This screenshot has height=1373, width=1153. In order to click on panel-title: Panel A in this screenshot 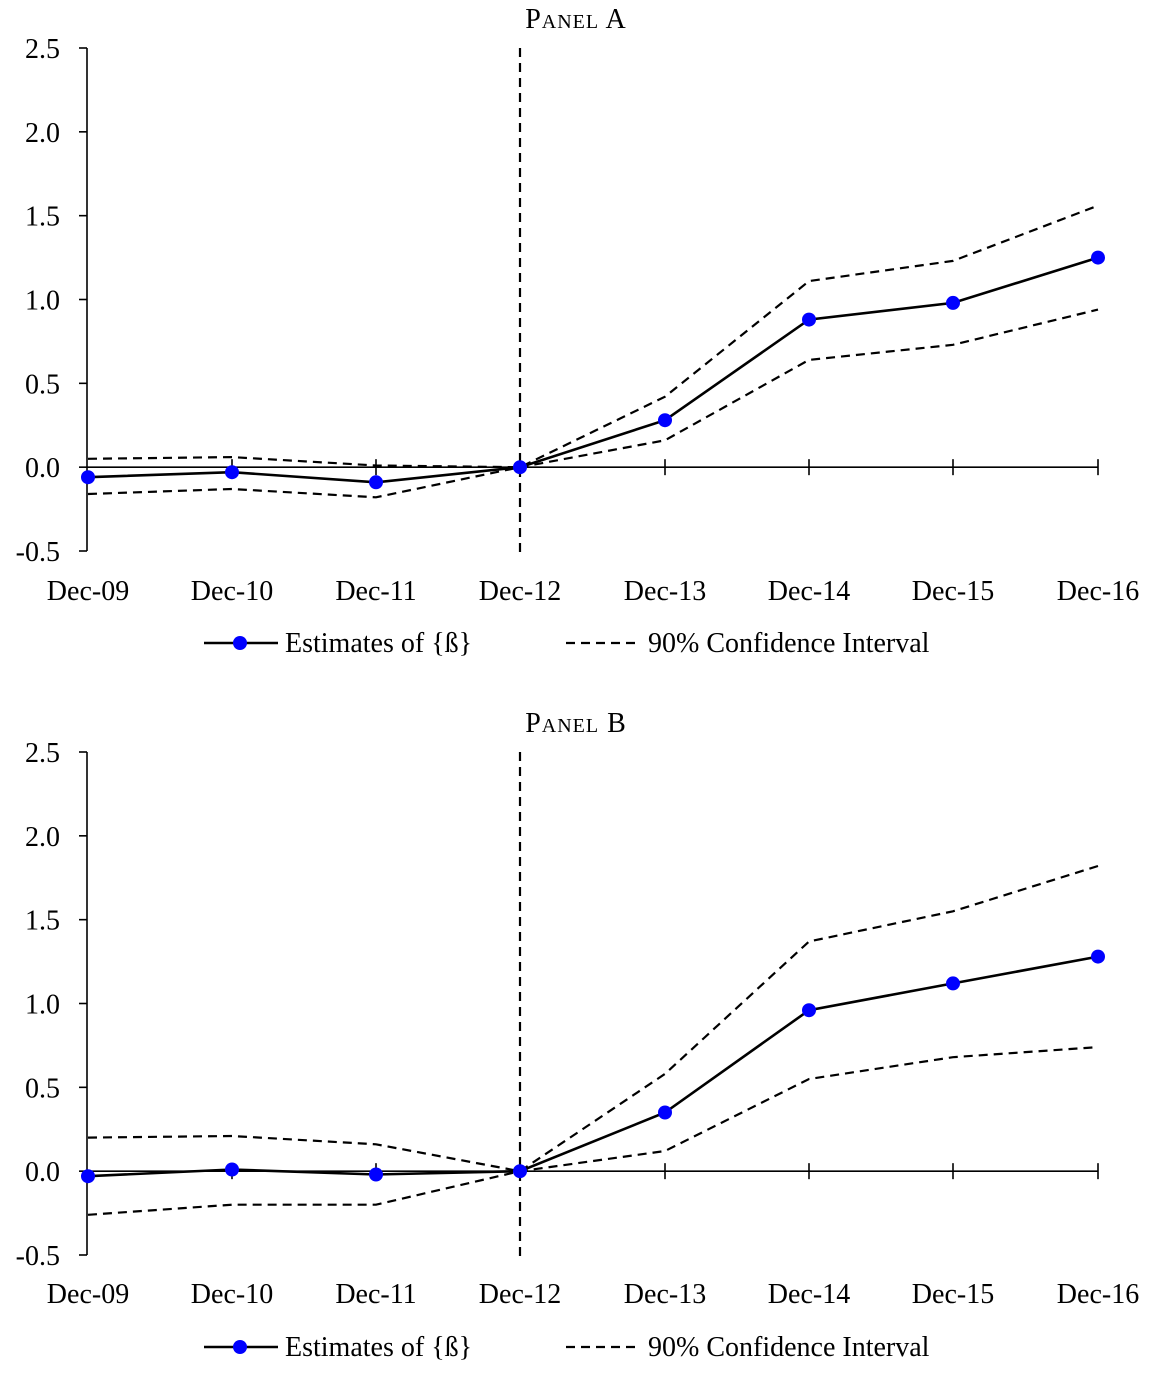, I will do `click(576, 19)`.